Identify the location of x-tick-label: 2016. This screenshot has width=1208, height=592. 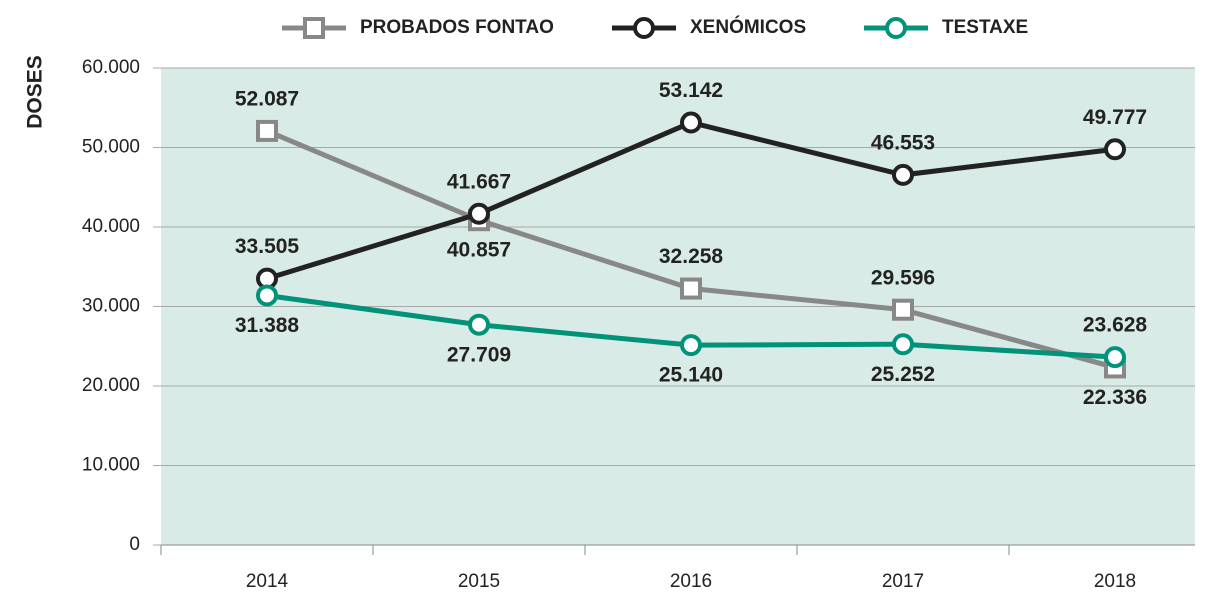
(691, 581).